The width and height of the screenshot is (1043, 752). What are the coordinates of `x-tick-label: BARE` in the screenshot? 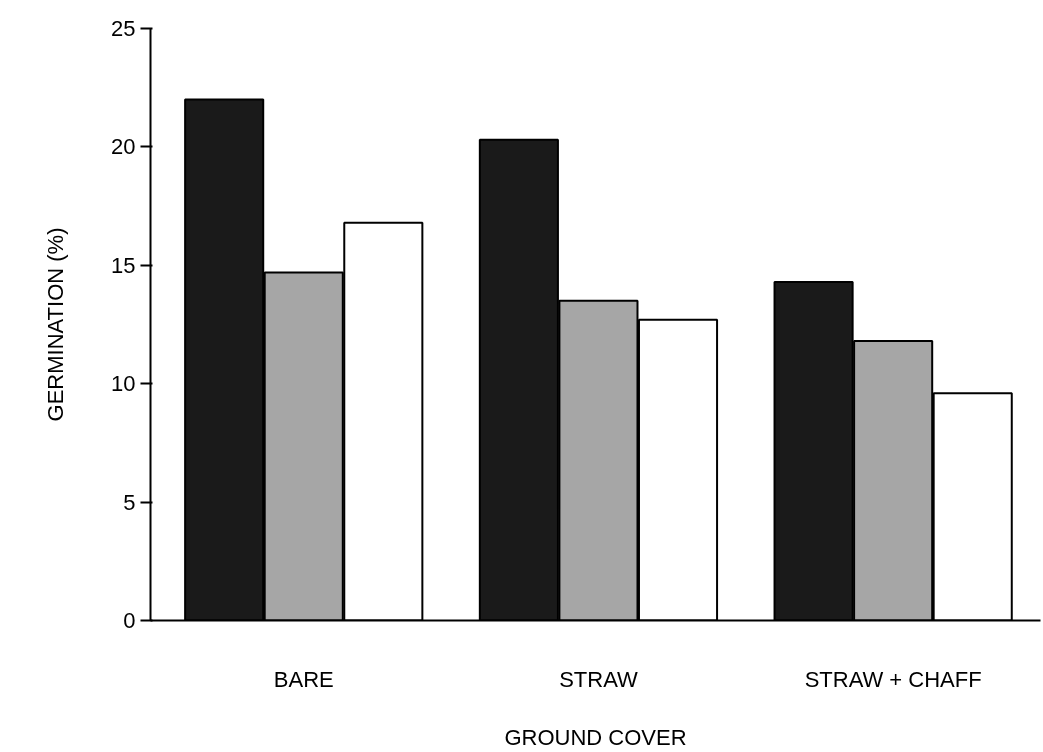 It's located at (303, 679).